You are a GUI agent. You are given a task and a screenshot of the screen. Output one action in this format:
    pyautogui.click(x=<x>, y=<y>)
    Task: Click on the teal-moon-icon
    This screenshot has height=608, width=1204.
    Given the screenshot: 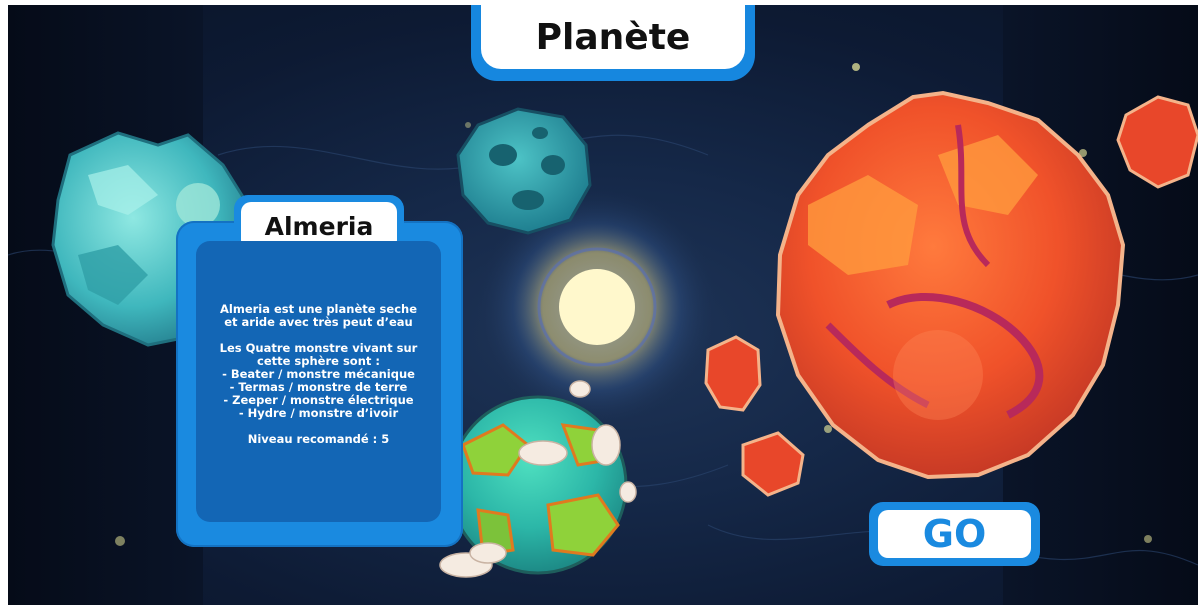 What is the action you would take?
    pyautogui.click(x=524, y=171)
    